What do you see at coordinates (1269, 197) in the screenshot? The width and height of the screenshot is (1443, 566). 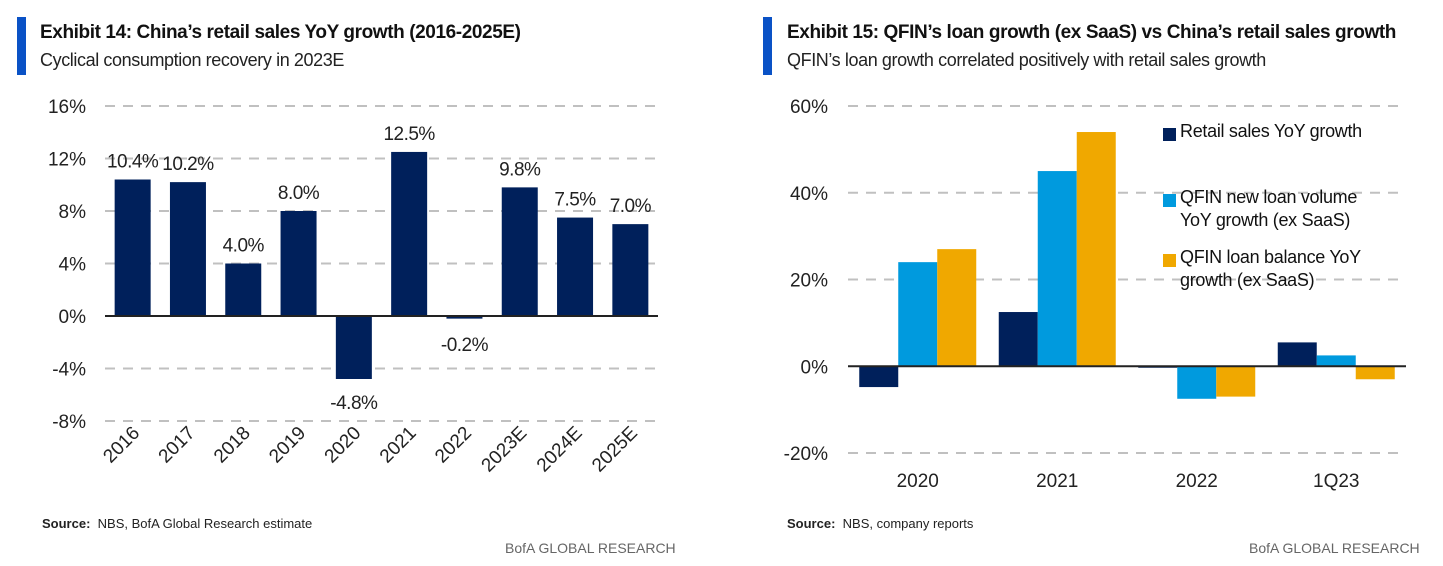 I see `legend-label-line: QFIN new loan volume` at bounding box center [1269, 197].